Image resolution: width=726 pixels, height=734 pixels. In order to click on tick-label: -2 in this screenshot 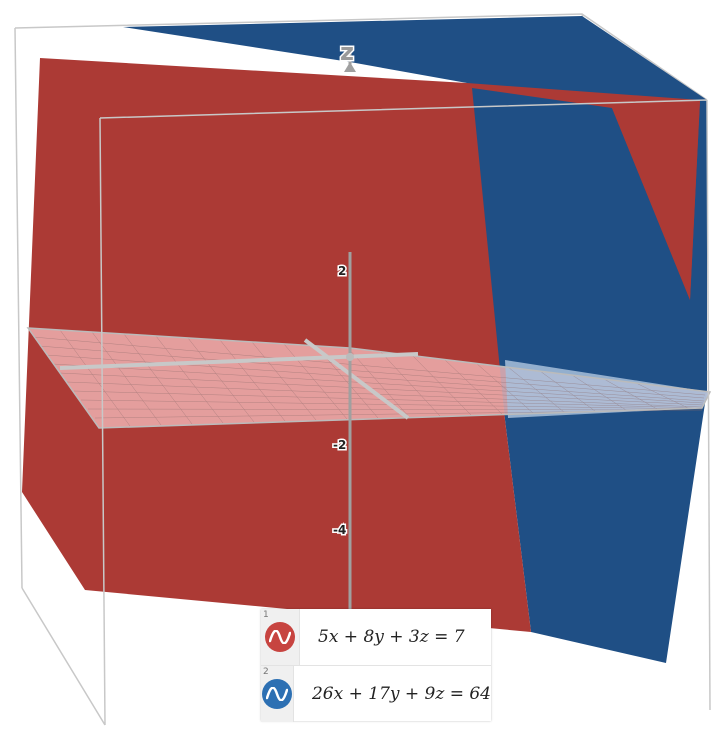, I will do `click(339, 445)`.